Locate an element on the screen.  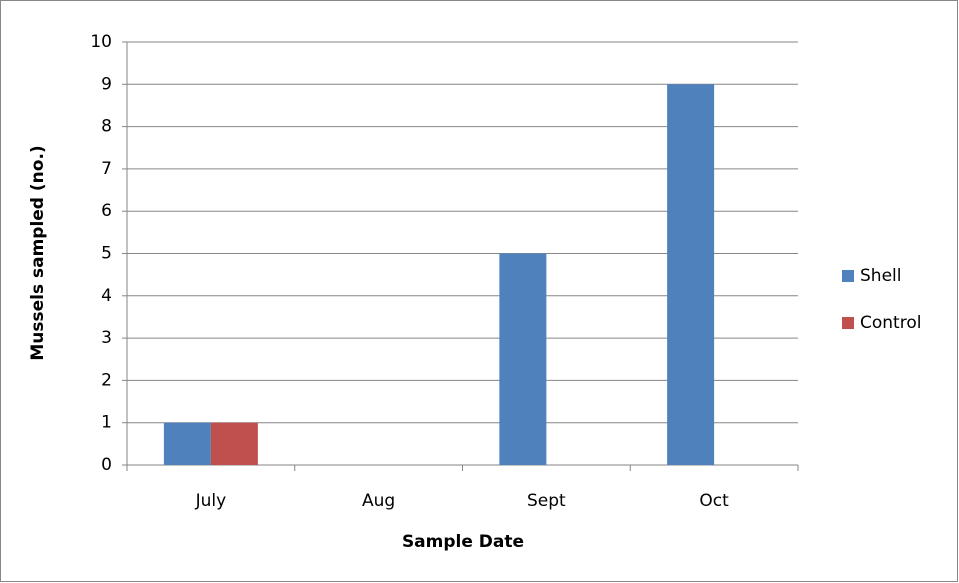
legend-label: Control is located at coordinates (890, 323).